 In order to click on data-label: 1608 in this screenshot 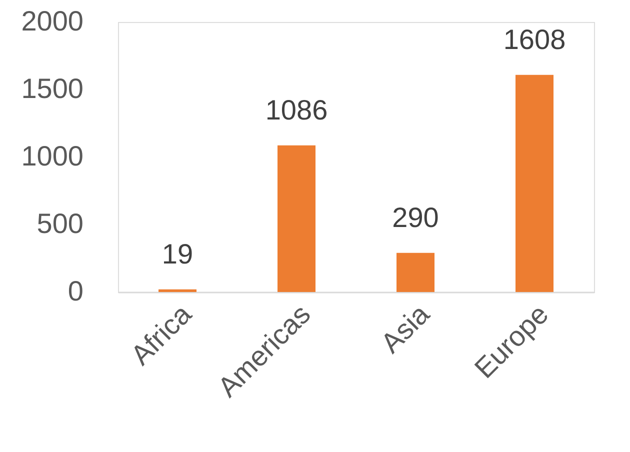, I will do `click(534, 39)`.